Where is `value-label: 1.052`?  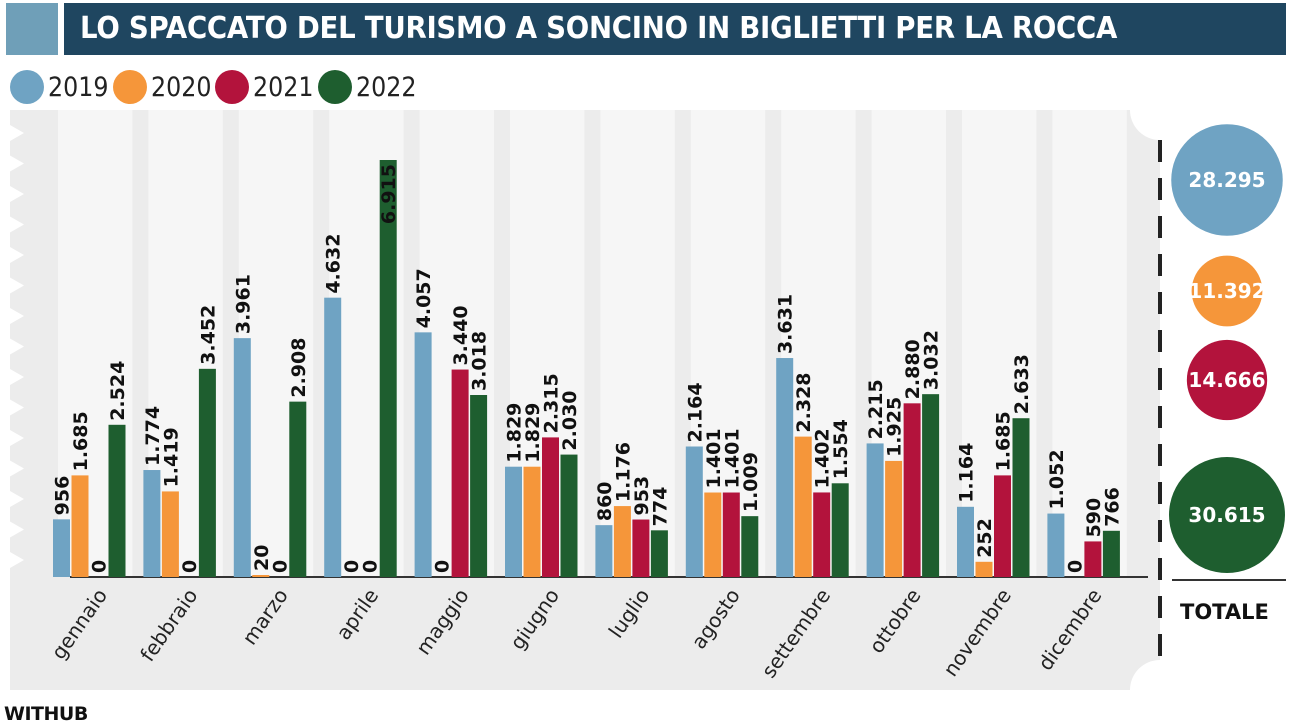
value-label: 1.052 is located at coordinates (1057, 479).